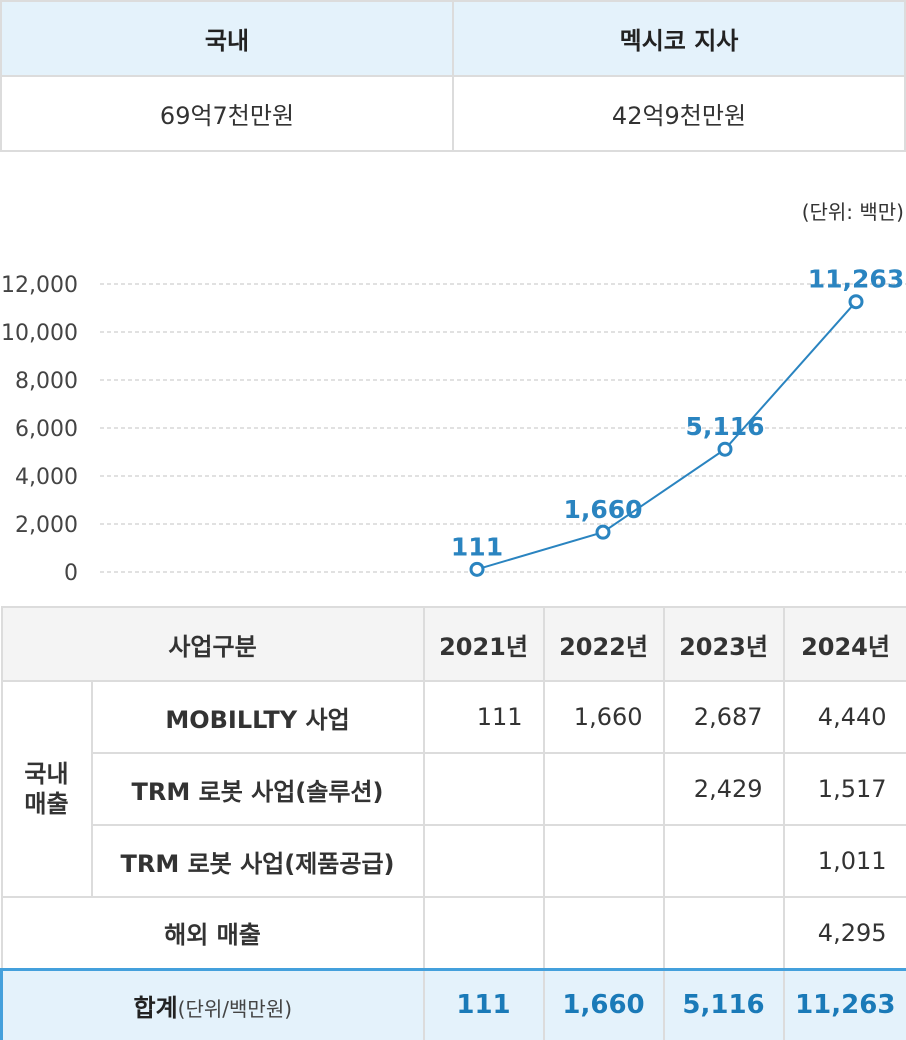 The width and height of the screenshot is (906, 1040). Describe the element at coordinates (39, 333) in the screenshot. I see `y-tick-label: 10,000` at that location.